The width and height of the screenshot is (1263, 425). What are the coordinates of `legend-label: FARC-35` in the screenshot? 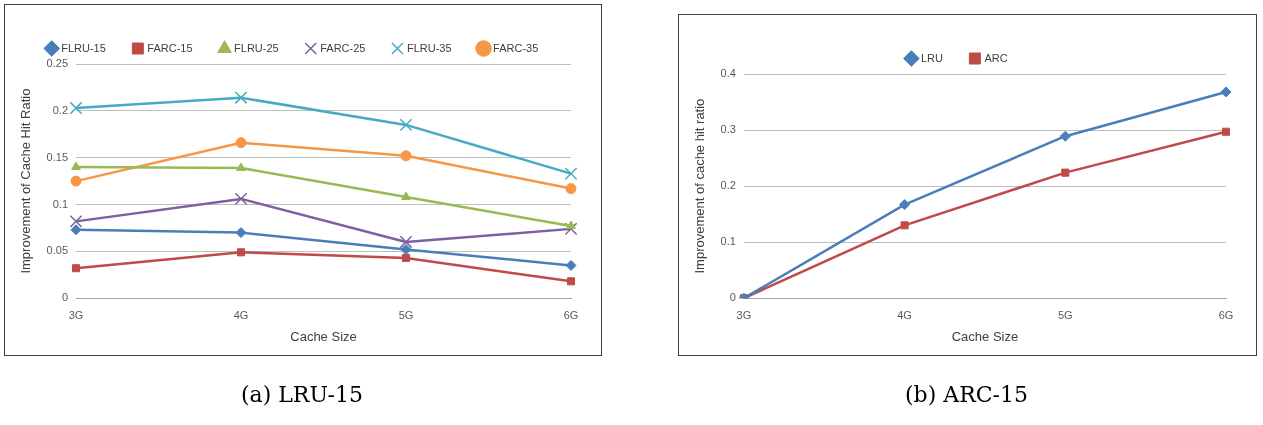 It's located at (516, 47).